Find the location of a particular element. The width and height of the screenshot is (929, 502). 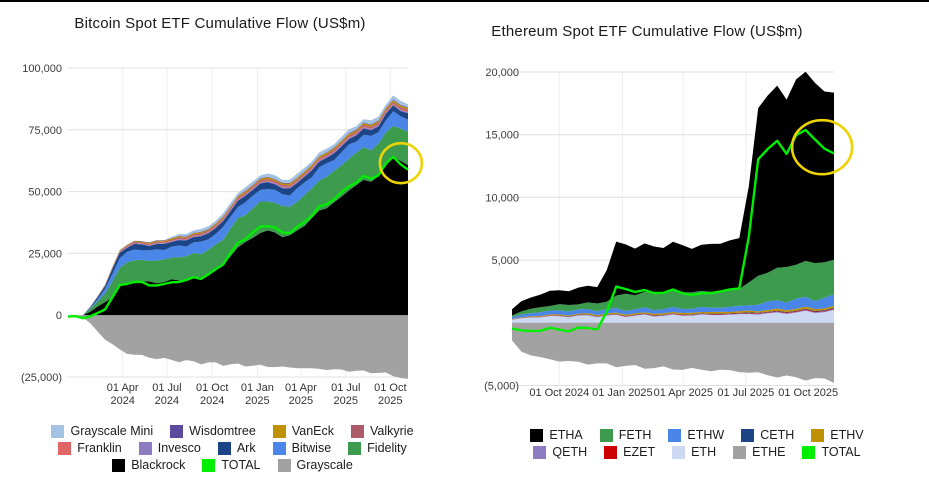

legend-label: EZET is located at coordinates (639, 452).